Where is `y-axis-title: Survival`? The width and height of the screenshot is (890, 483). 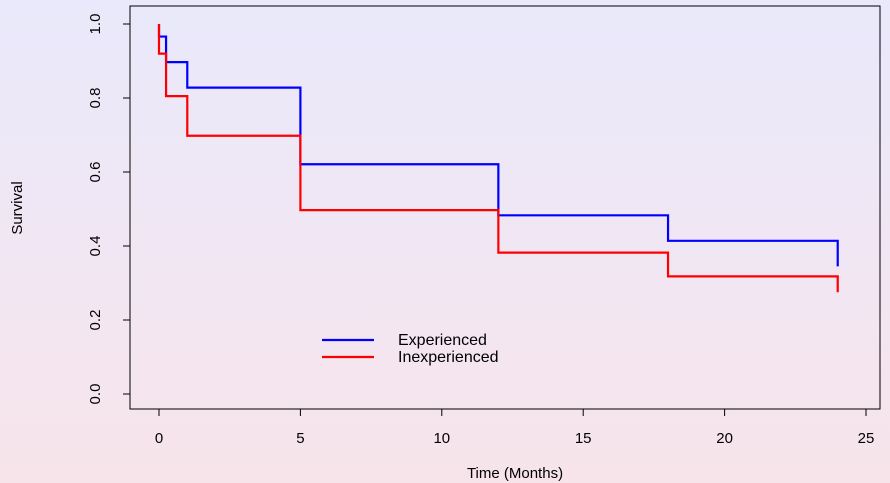
y-axis-title: Survival is located at coordinates (17, 207).